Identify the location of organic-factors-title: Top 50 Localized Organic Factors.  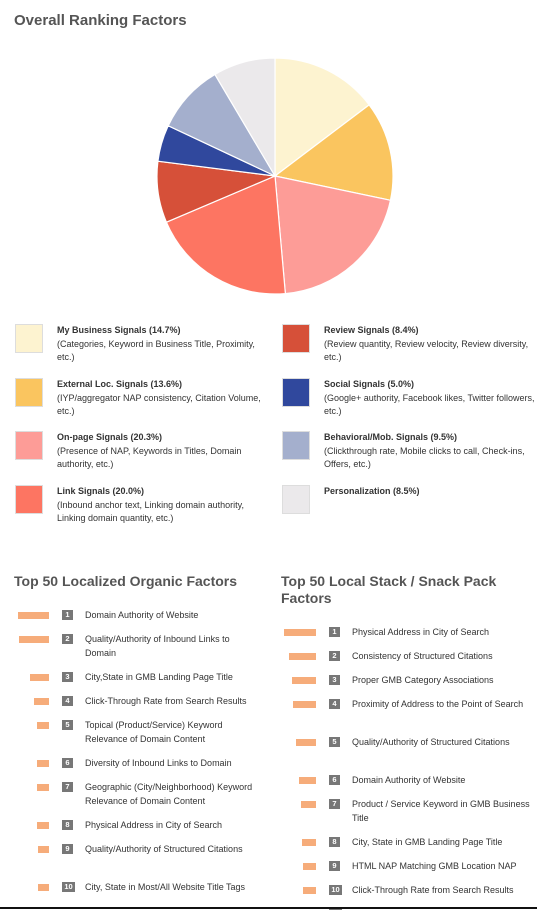
(126, 581).